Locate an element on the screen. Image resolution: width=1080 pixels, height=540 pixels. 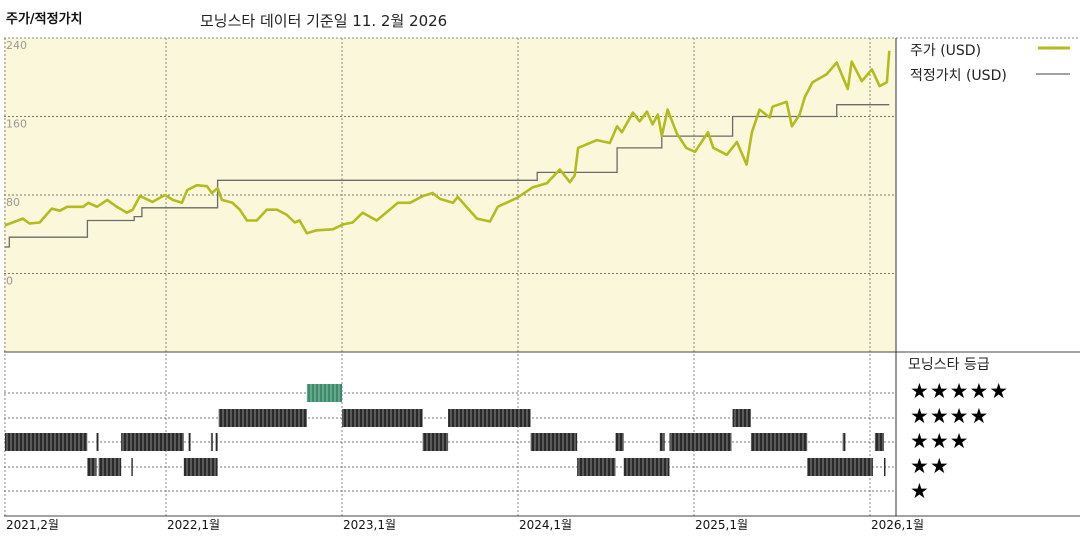
rating-legend-title: 모닝스타 등급 is located at coordinates (949, 365).